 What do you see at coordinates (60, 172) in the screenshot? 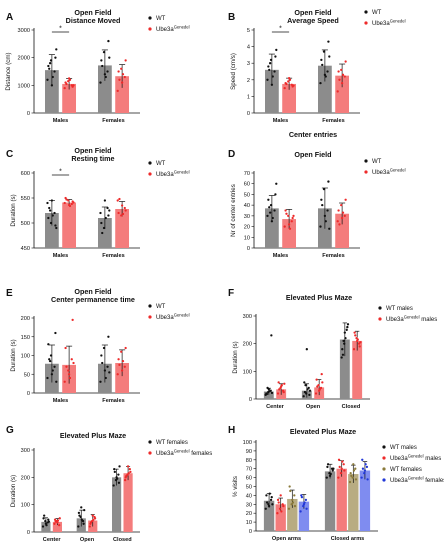
I see `significance-star: *` at bounding box center [60, 172].